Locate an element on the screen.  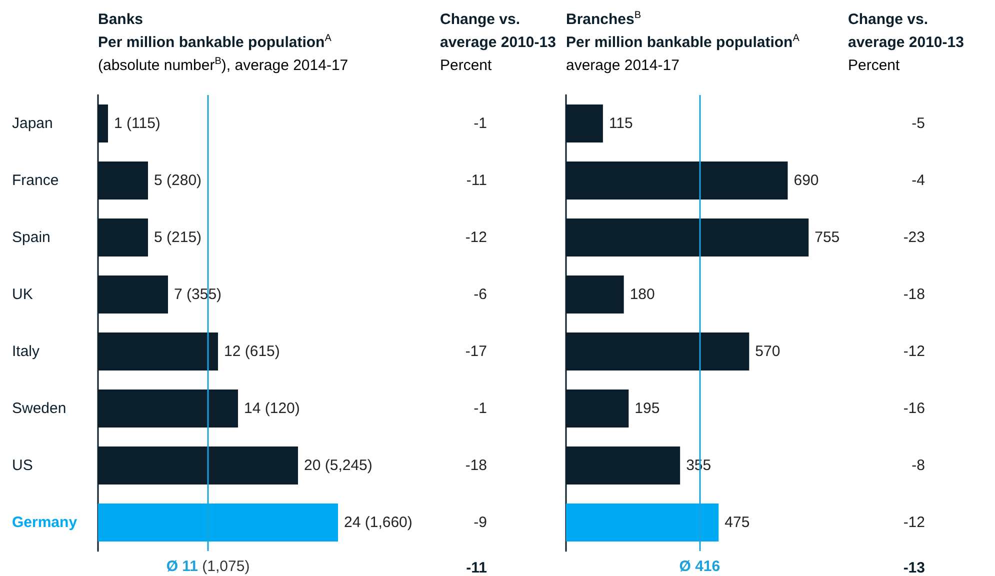
data-label: -16 is located at coordinates (914, 408).